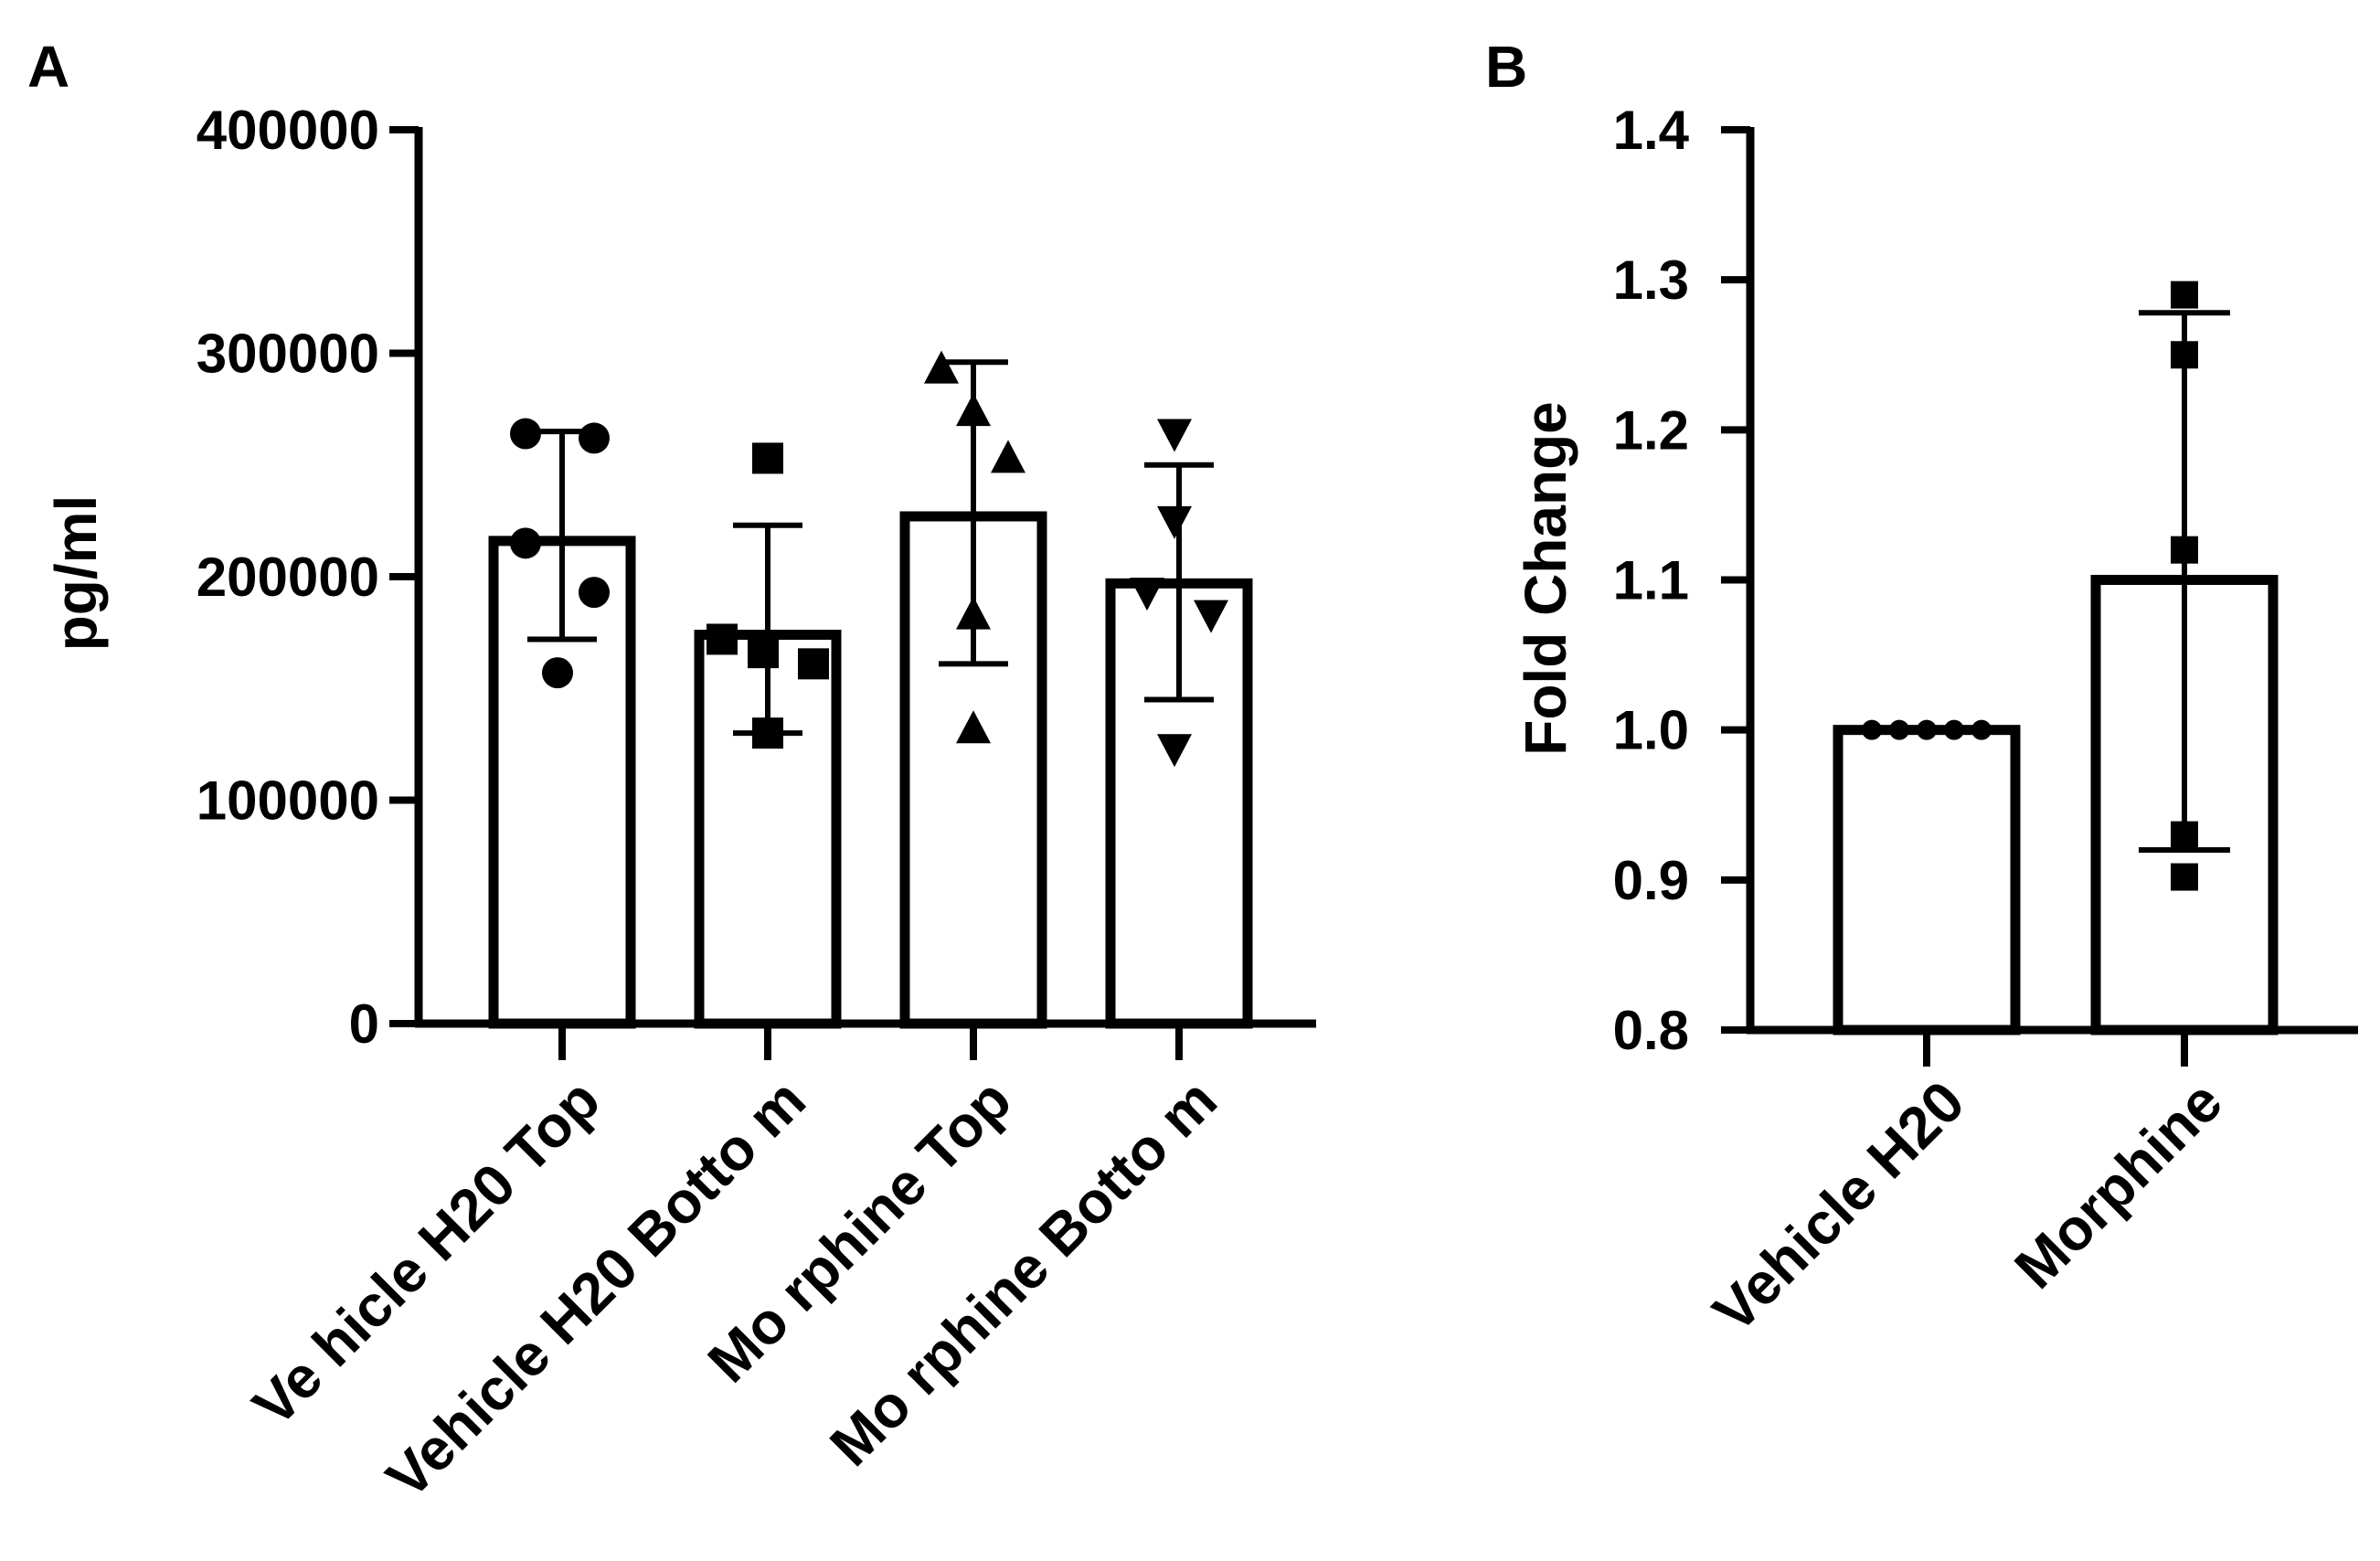  What do you see at coordinates (1651, 280) in the screenshot?
I see `p1-y-tick-label: 1.3` at bounding box center [1651, 280].